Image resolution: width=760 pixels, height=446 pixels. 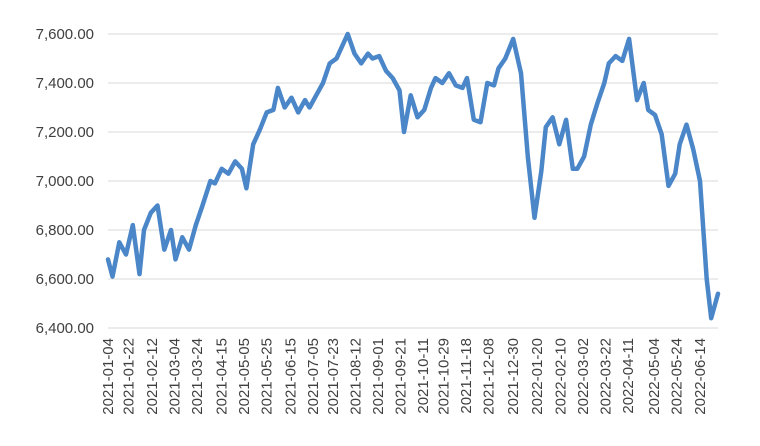 I want to click on x-tick-label: 2021-11-18, so click(x=466, y=376).